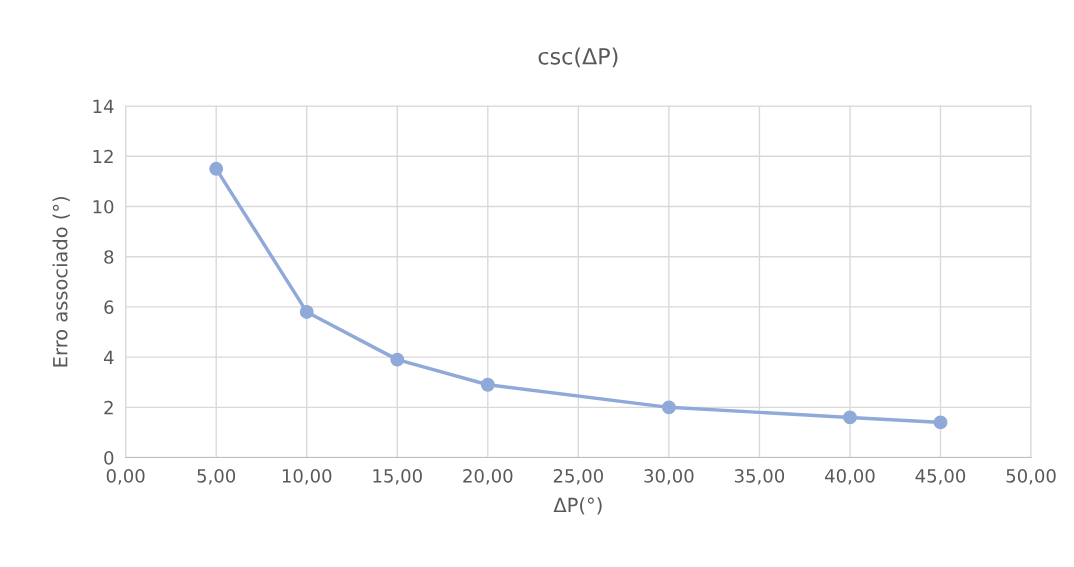  Describe the element at coordinates (108, 357) in the screenshot. I see `y-tick-label: 4` at that location.